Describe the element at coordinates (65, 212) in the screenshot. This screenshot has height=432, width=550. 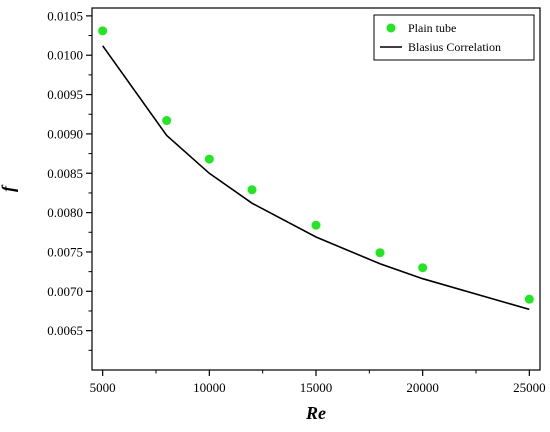
I see `y-tick-label: 0.0080` at that location.